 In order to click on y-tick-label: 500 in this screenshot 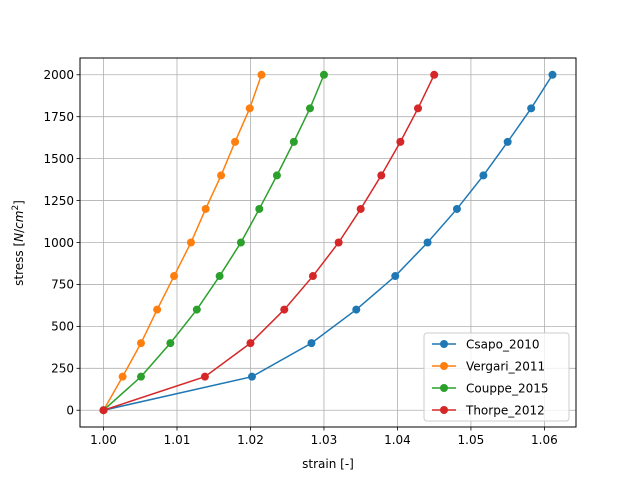, I will do `click(62, 327)`.